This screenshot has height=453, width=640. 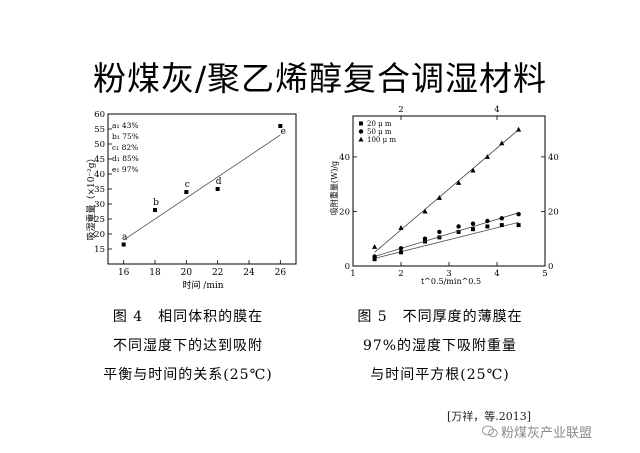 I want to click on fig4-x-tick-label: 26, so click(x=281, y=273).